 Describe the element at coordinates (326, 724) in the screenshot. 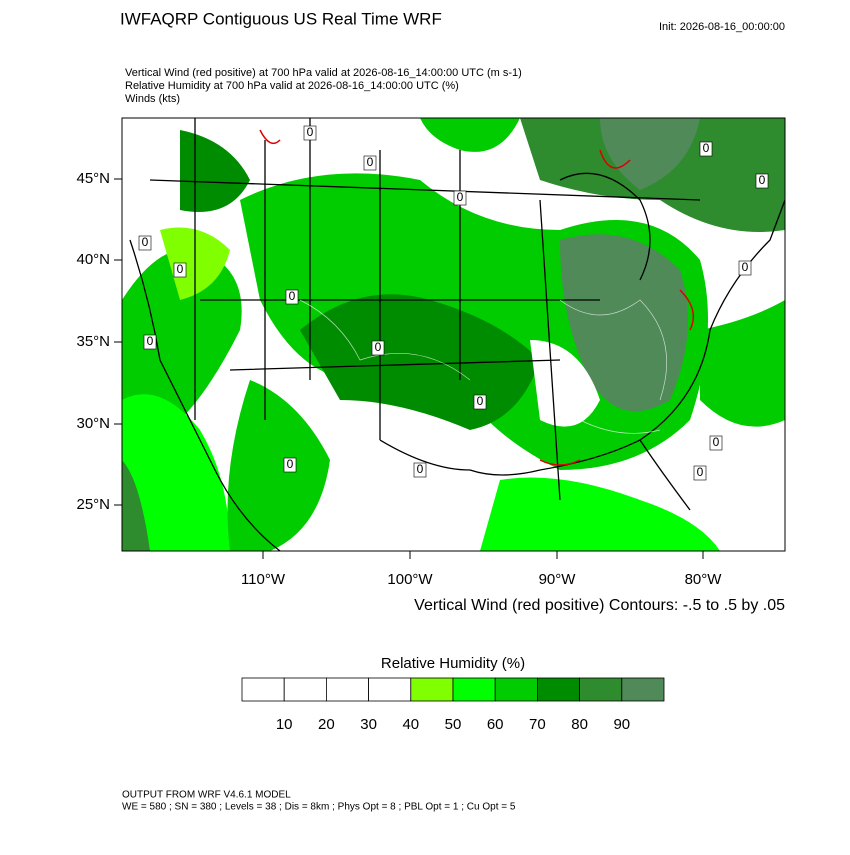

I see `colorbar-label: 20` at that location.